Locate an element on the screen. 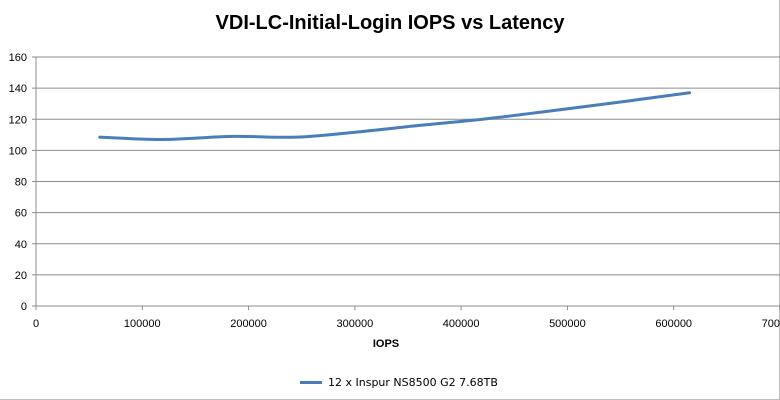  y-tick-label: 0 is located at coordinates (24, 307).